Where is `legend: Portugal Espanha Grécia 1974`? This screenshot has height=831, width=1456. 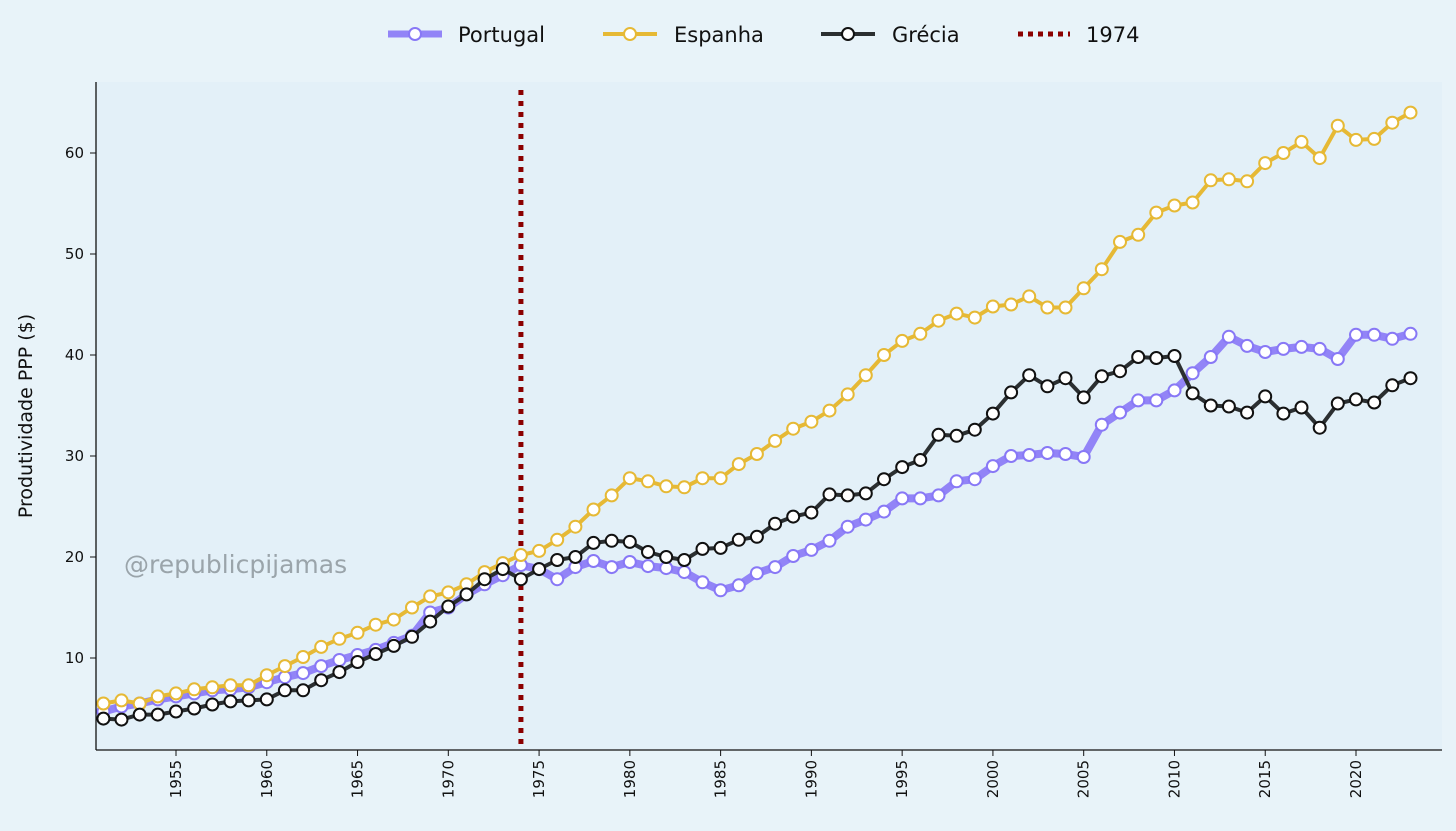
legend: Portugal Espanha Grécia 1974 is located at coordinates (763, 35).